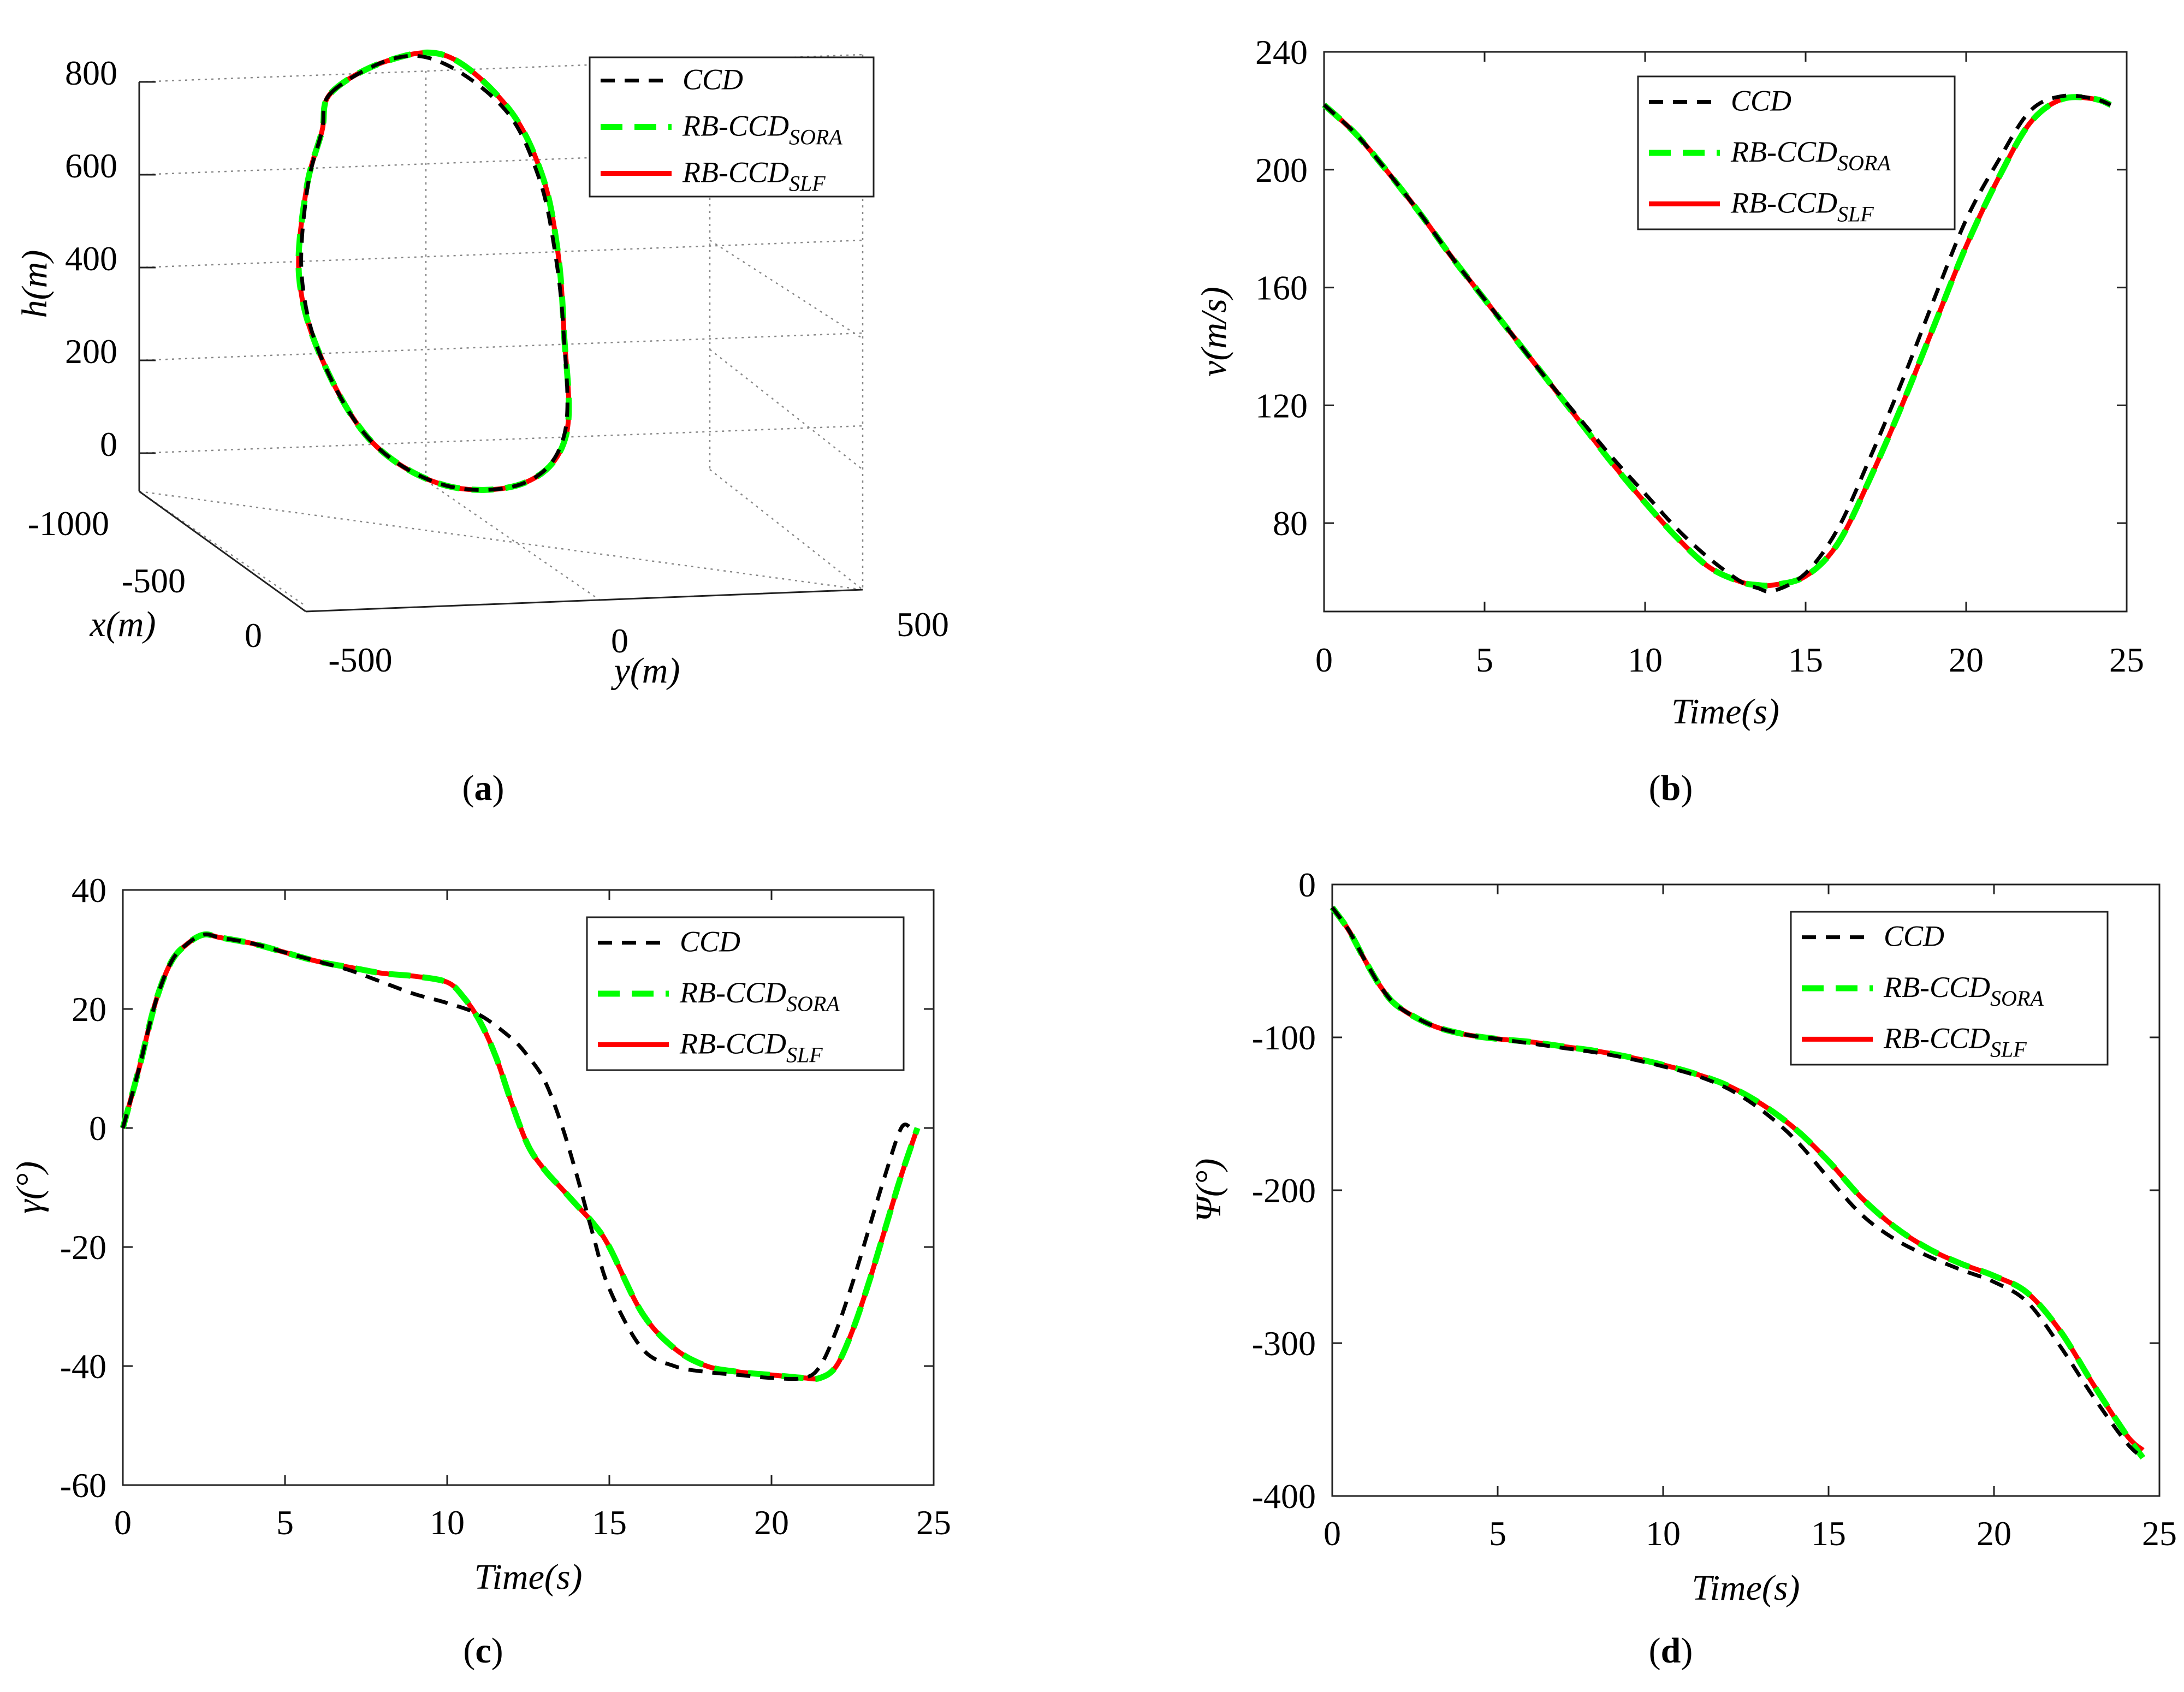  I want to click on y-tick-label: 120, so click(1281, 405).